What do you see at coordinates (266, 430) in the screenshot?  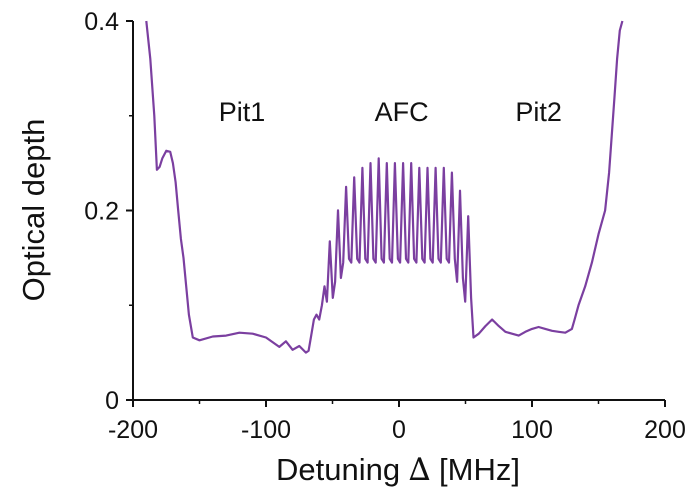 I see `x-tick-label: -100` at bounding box center [266, 430].